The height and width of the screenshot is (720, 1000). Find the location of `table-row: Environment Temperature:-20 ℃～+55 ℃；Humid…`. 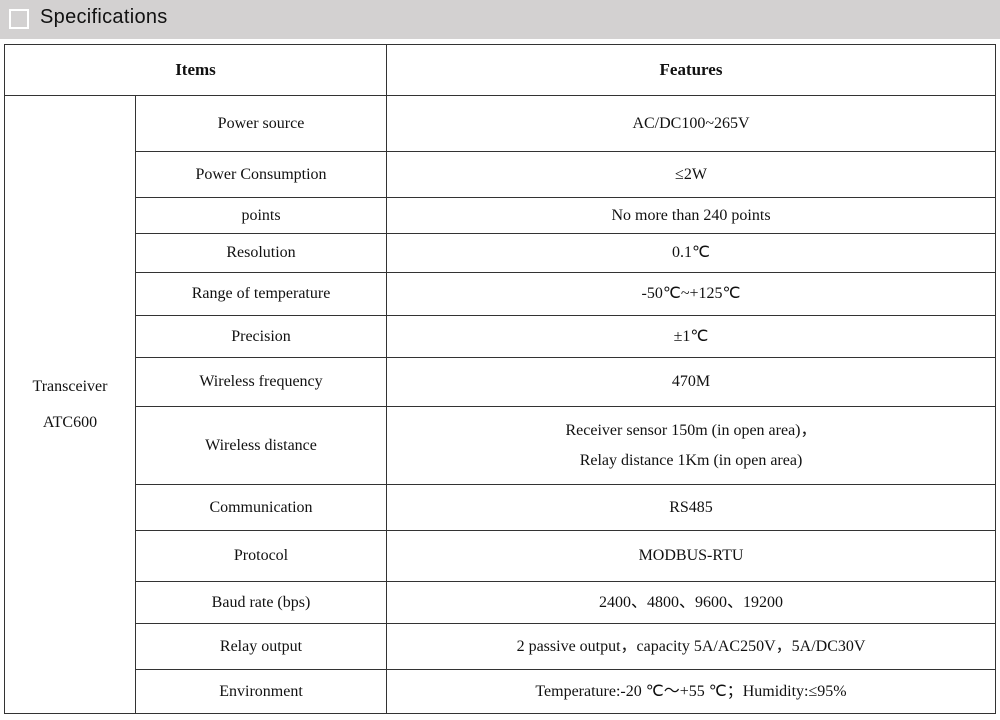

table-row: Environment Temperature:-20 ℃～+55 ℃；Humid… is located at coordinates (500, 691).